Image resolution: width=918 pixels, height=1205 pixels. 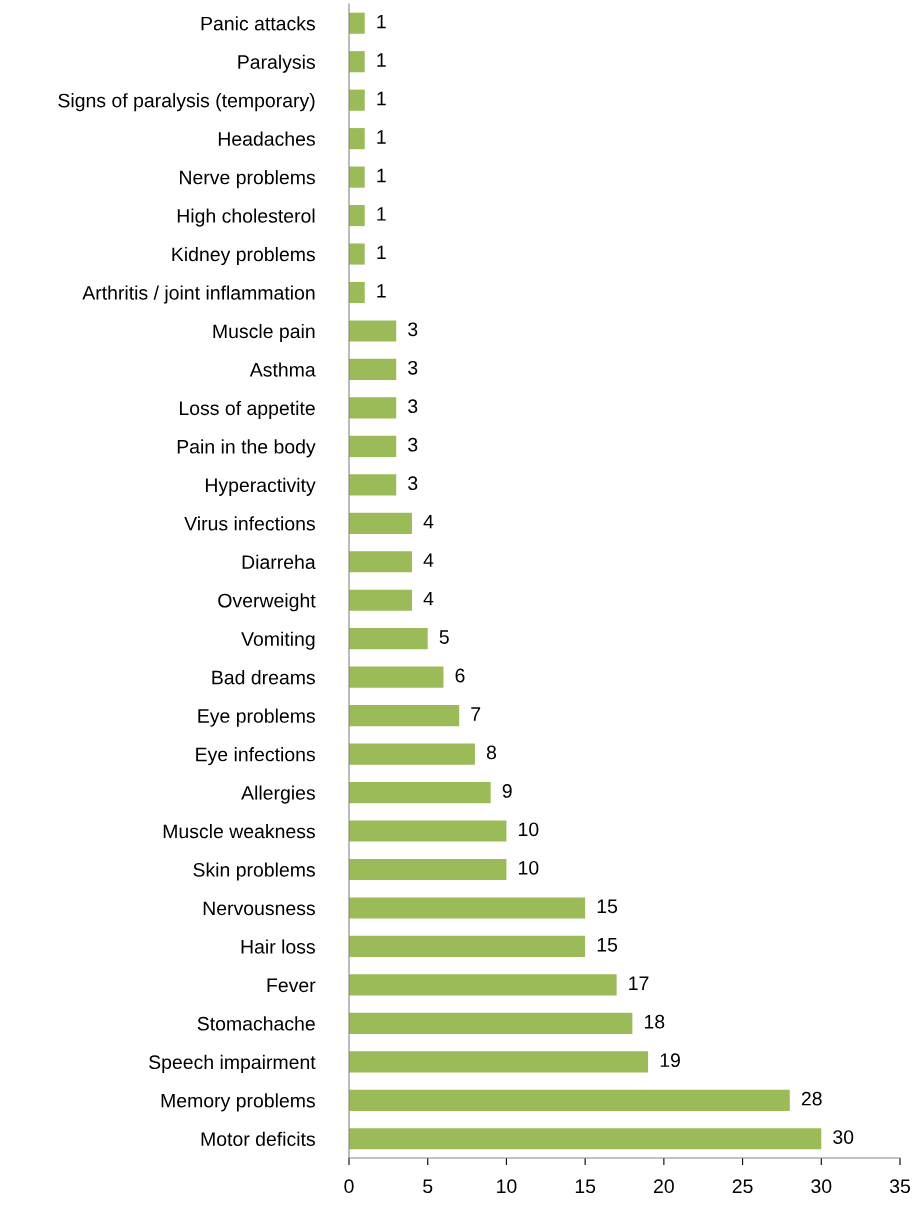 I want to click on x-tick-label: 10, so click(x=507, y=1186).